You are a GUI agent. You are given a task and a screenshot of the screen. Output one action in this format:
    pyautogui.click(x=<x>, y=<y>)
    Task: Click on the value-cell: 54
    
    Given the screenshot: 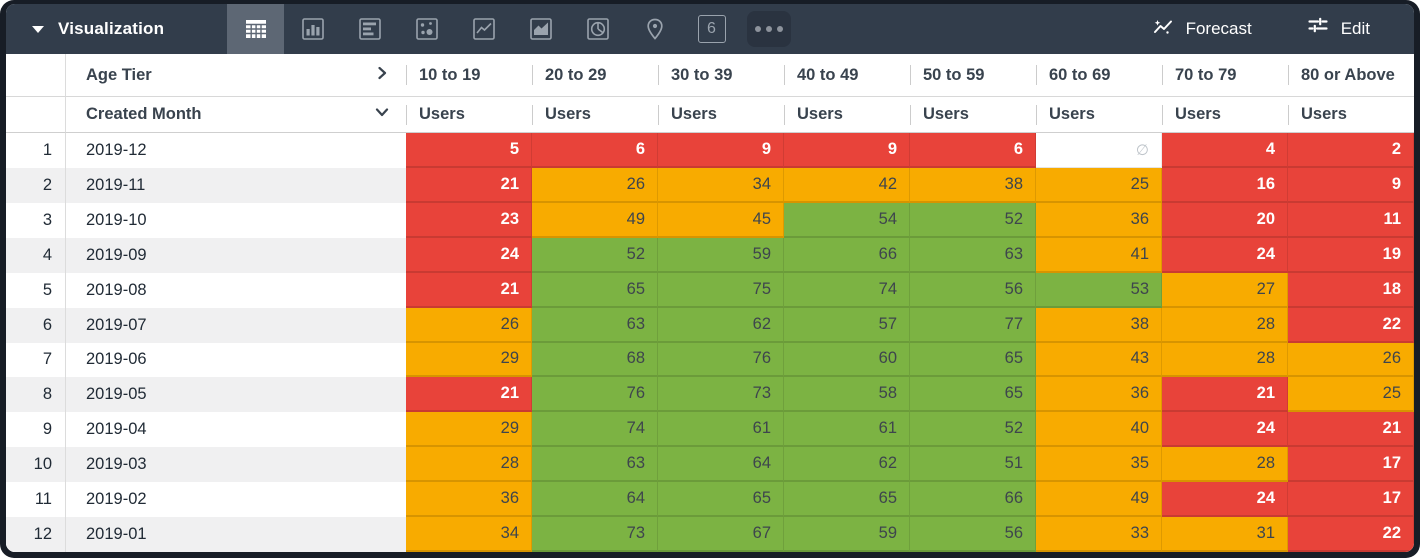 What is the action you would take?
    pyautogui.click(x=847, y=220)
    